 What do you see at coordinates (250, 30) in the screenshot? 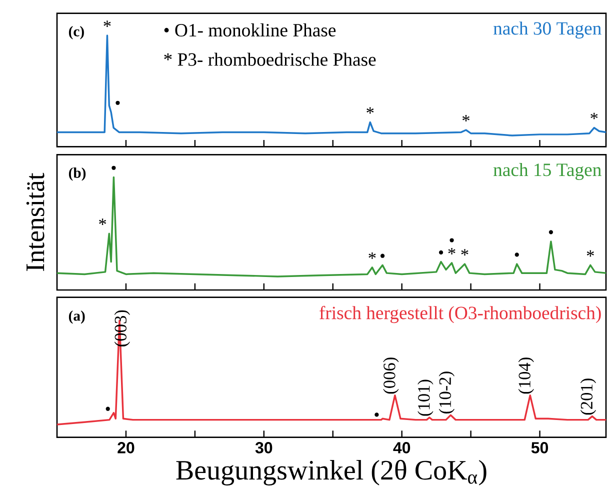
I see `annotation: • O1- monokline Phase` at bounding box center [250, 30].